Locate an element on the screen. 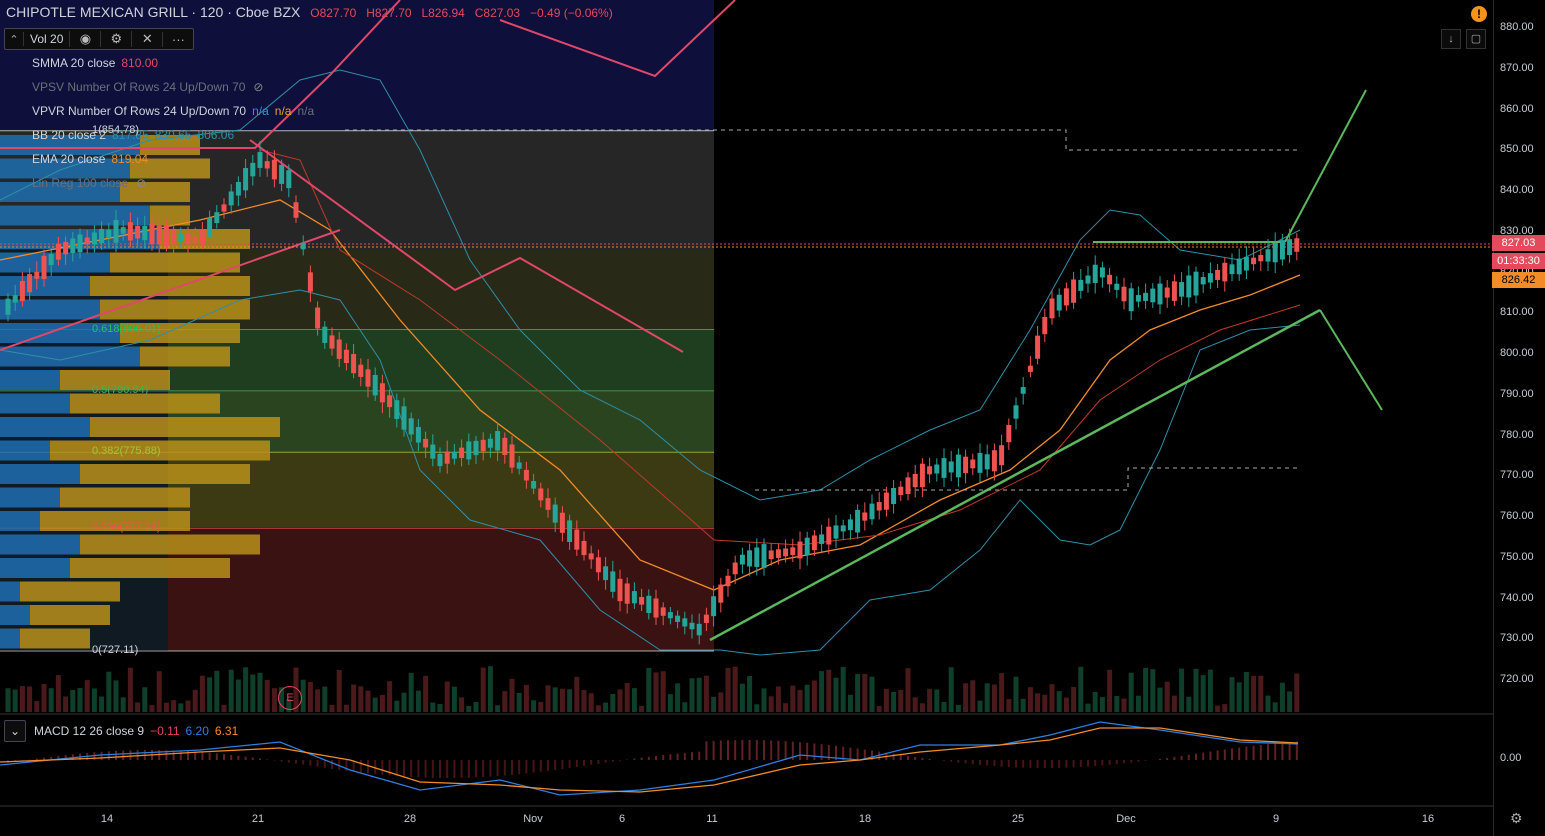  volume-legend-row: ⌃ Vol 20 ◉ ⚙ ✕ ··· is located at coordinates (159, 39).